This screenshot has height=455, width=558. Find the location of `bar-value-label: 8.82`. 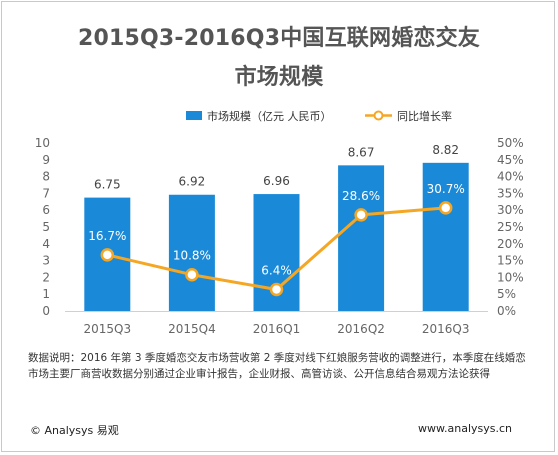

bar-value-label: 8.82 is located at coordinates (445, 150).